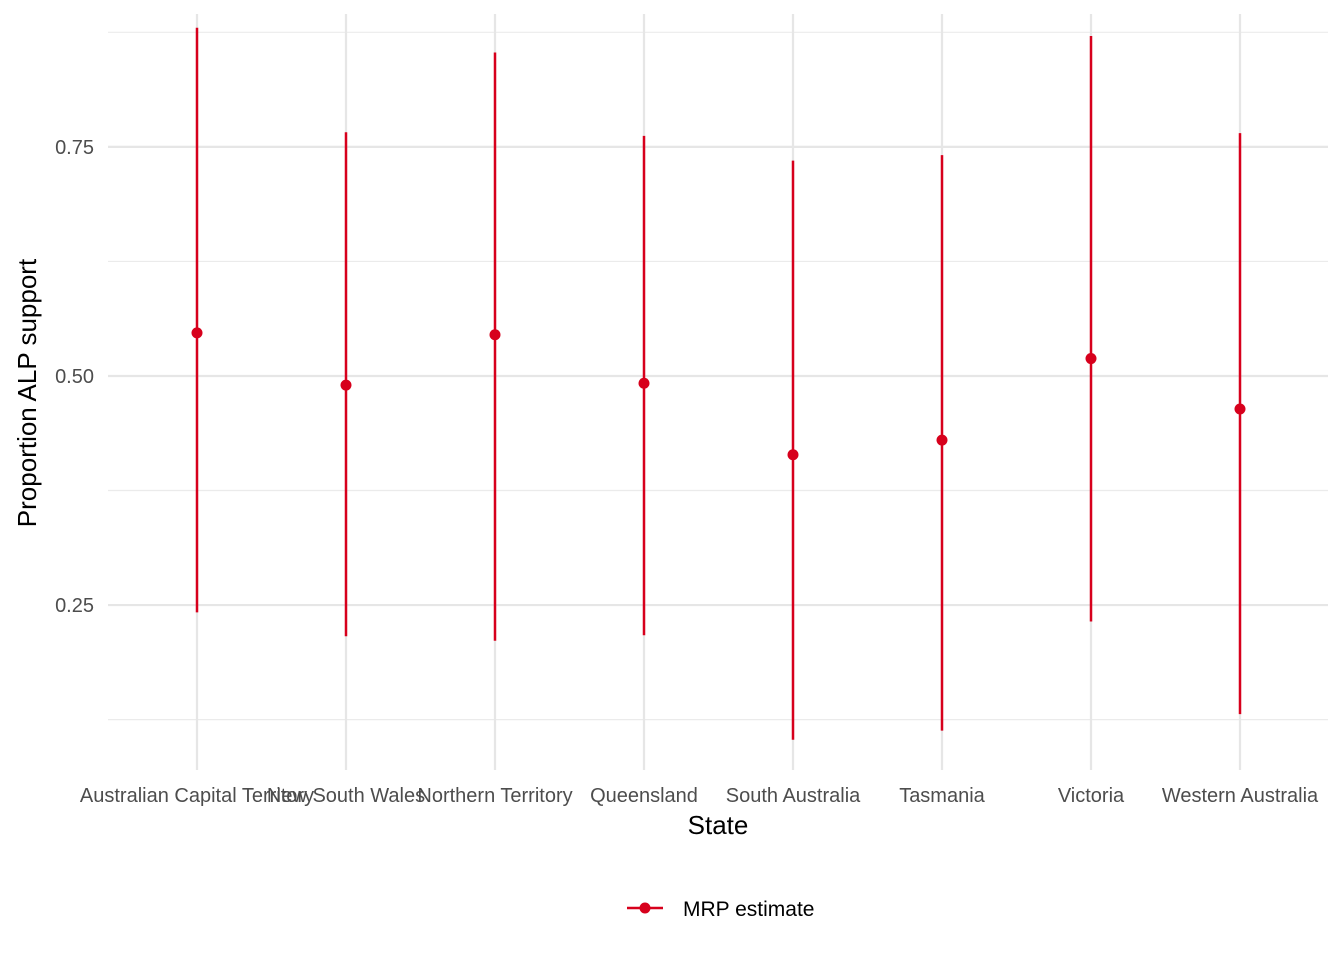  What do you see at coordinates (793, 796) in the screenshot?
I see `x-tick-label: South Australia` at bounding box center [793, 796].